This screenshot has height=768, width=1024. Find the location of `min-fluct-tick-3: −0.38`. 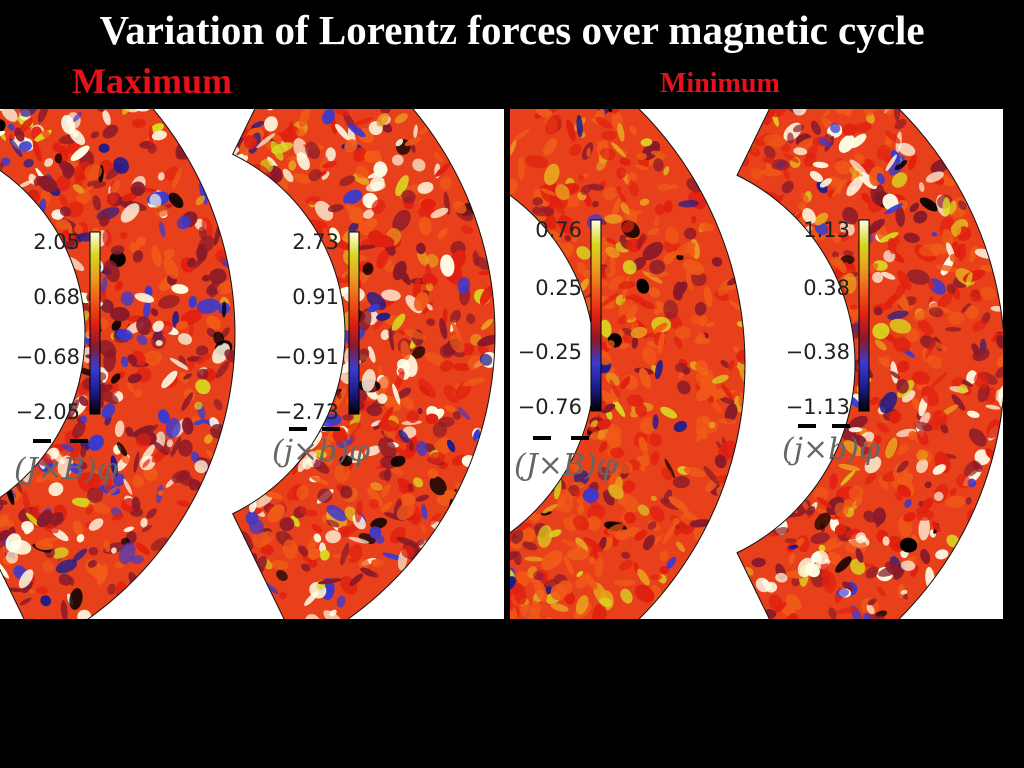

min-fluct-tick-3: −0.38 is located at coordinates (818, 352).